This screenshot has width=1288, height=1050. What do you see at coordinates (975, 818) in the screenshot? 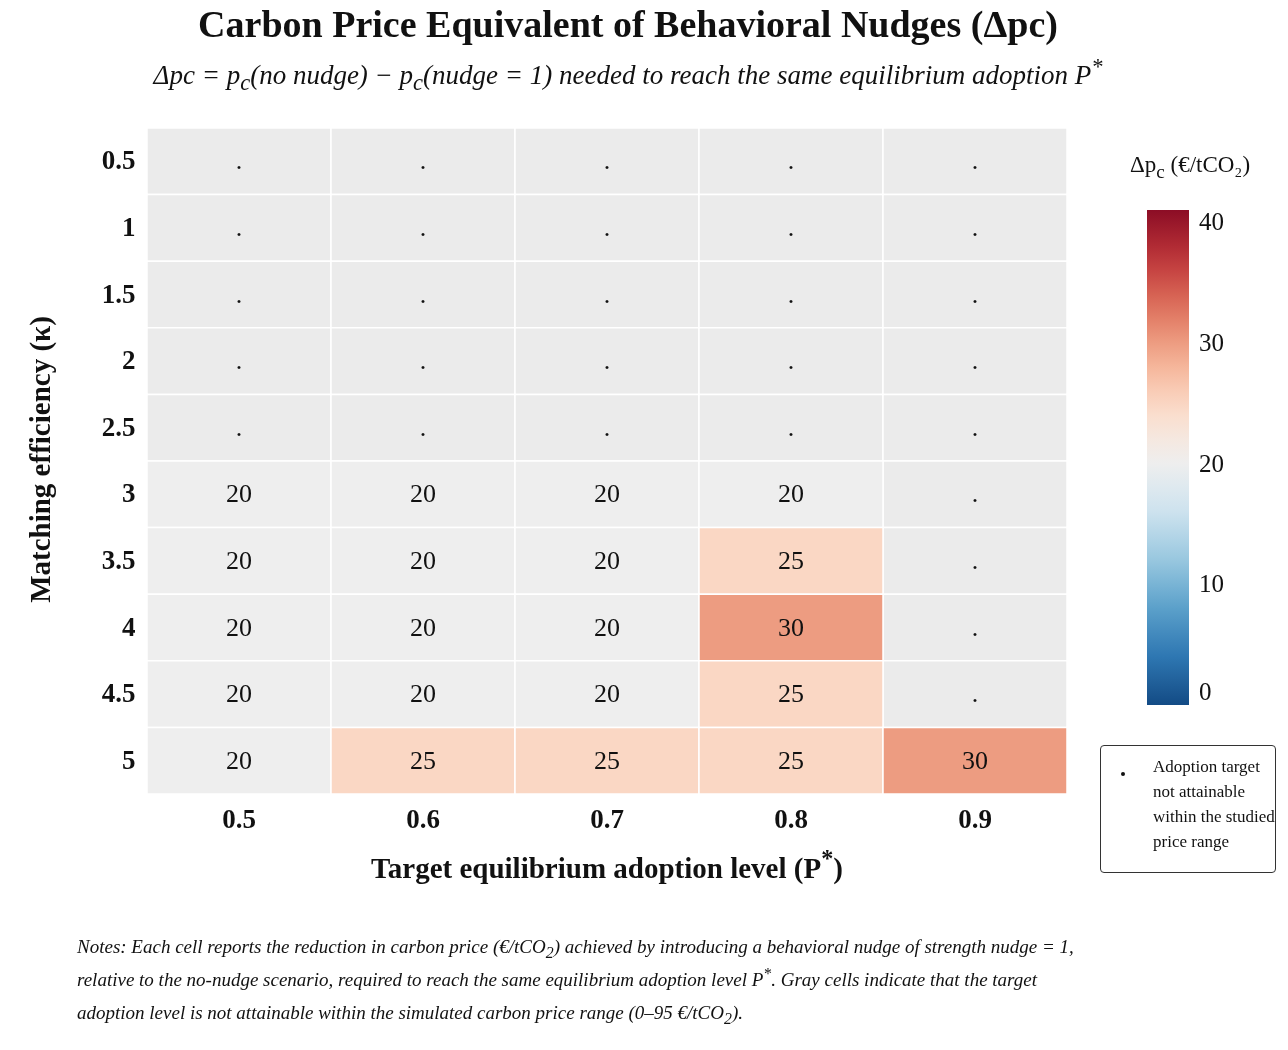
I see `x-tick-label: 0.9` at bounding box center [975, 818].